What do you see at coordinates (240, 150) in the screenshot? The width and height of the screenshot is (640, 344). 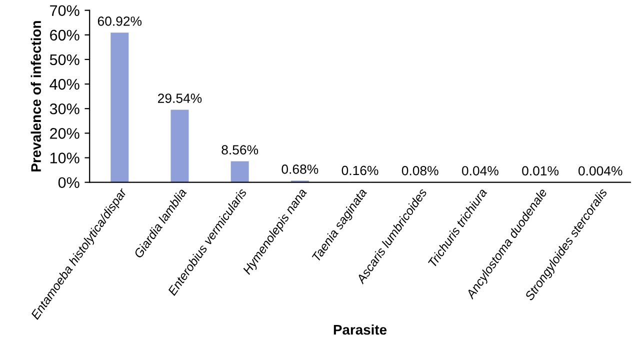 I see `data-label: 8.56%` at bounding box center [240, 150].